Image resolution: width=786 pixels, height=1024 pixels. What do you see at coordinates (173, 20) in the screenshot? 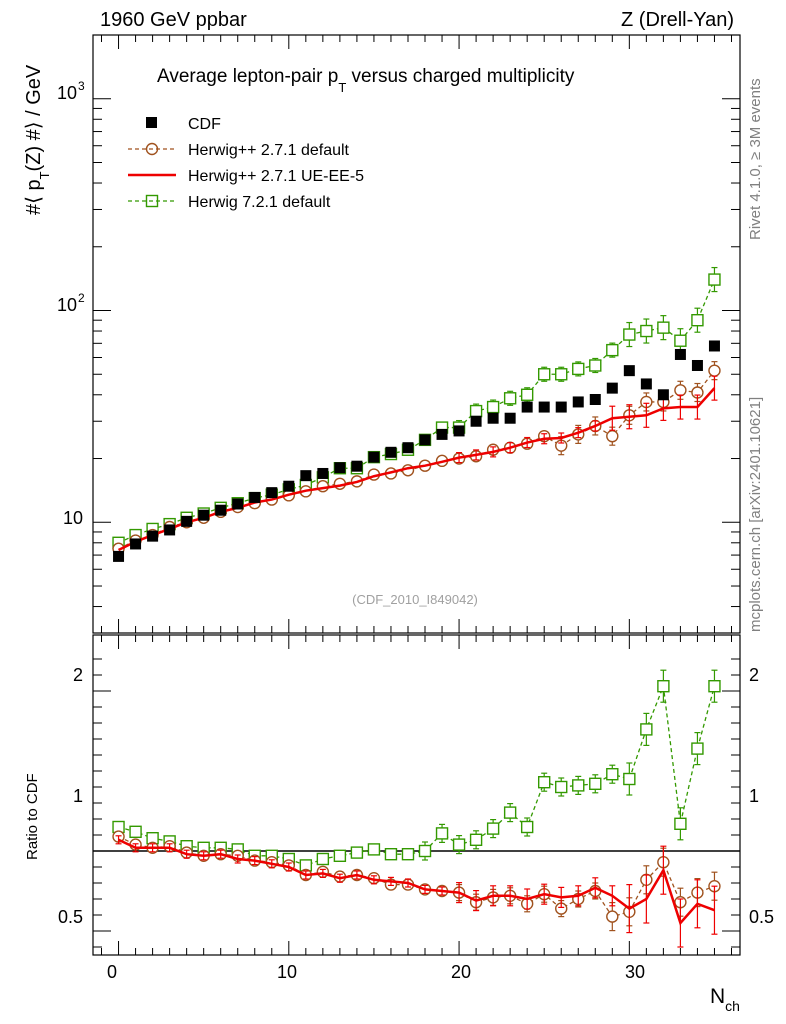
I see `header-left: 1960 GeV ppbar` at bounding box center [173, 20].